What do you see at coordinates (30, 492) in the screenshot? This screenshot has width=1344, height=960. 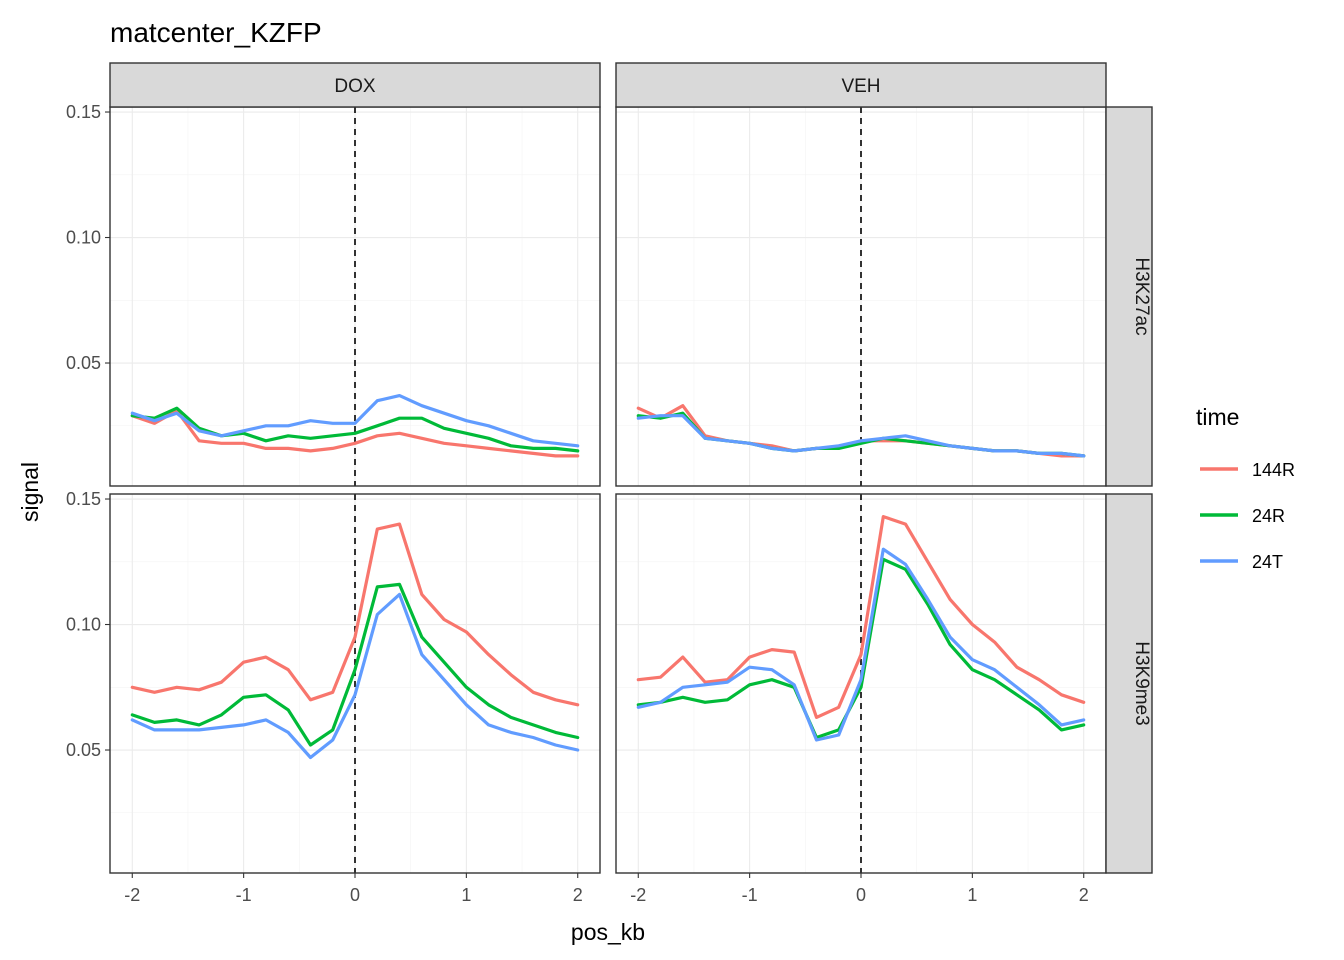 I see `y-axis-title: signal` at bounding box center [30, 492].